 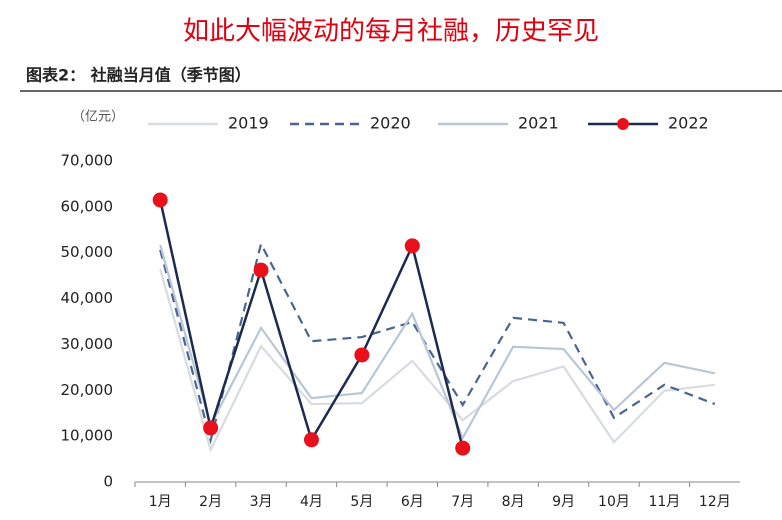 What do you see at coordinates (261, 502) in the screenshot?
I see `x-tick-label: 3月` at bounding box center [261, 502].